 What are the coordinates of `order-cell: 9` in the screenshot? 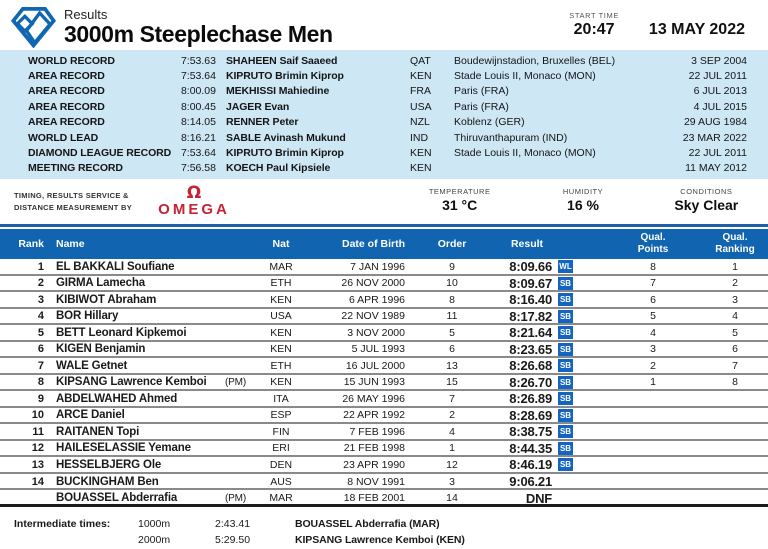 It's located at (452, 266).